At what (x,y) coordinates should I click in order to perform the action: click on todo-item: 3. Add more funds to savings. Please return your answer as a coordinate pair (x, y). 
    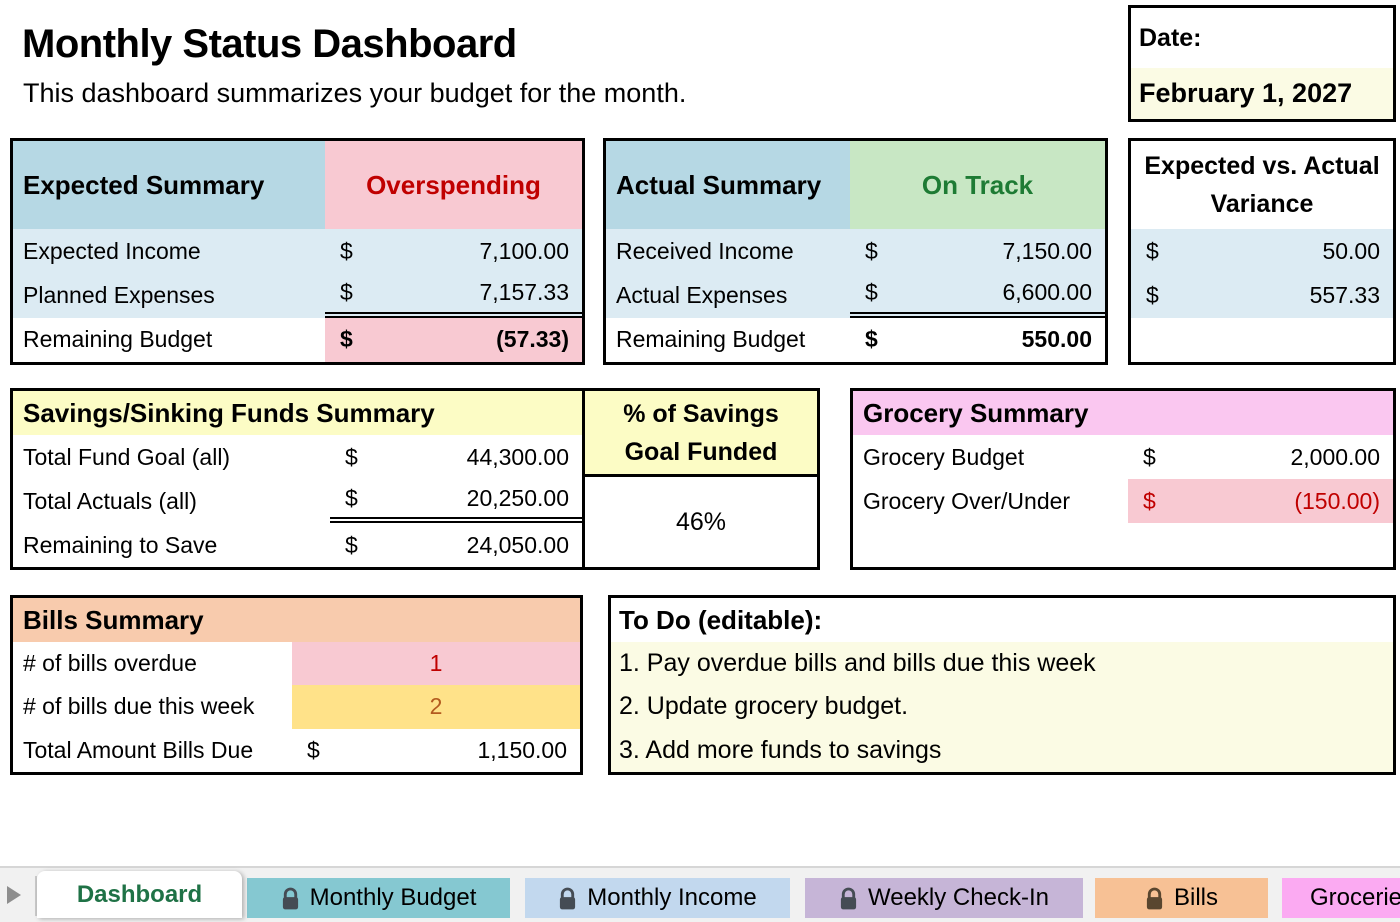
    Looking at the image, I should click on (780, 749).